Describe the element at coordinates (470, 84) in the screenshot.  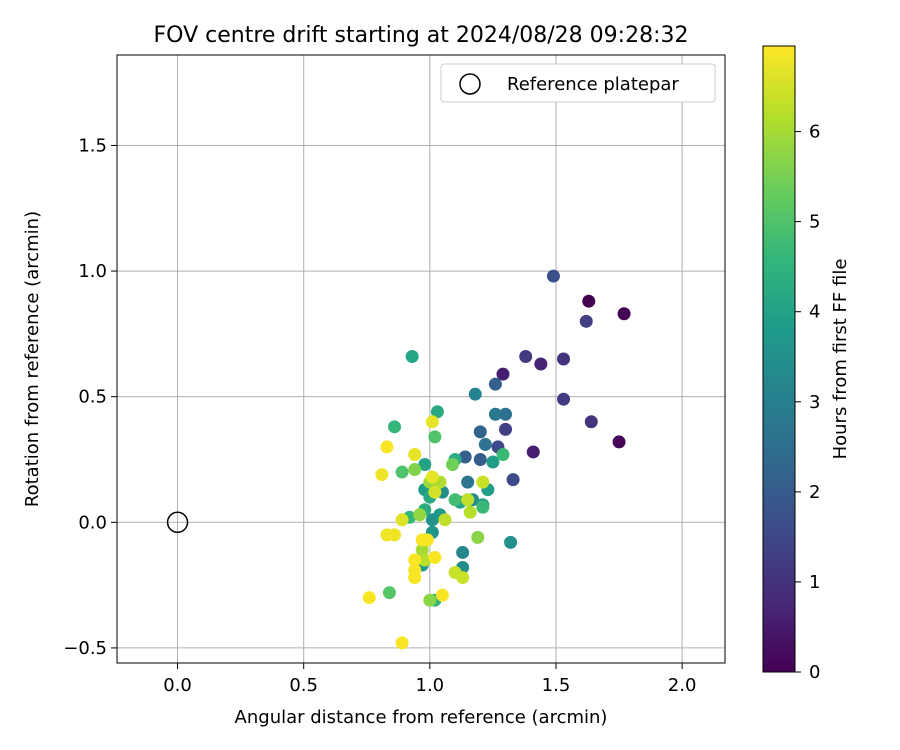
I see `legend-open-circle-icon` at that location.